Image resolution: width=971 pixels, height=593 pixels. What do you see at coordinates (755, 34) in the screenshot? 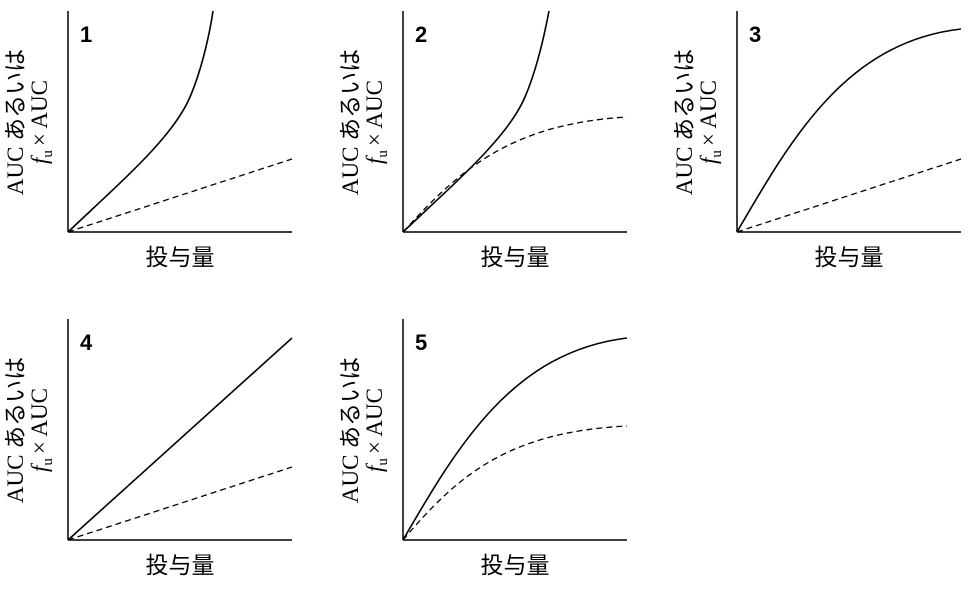
I see `panel-number: 3` at bounding box center [755, 34].